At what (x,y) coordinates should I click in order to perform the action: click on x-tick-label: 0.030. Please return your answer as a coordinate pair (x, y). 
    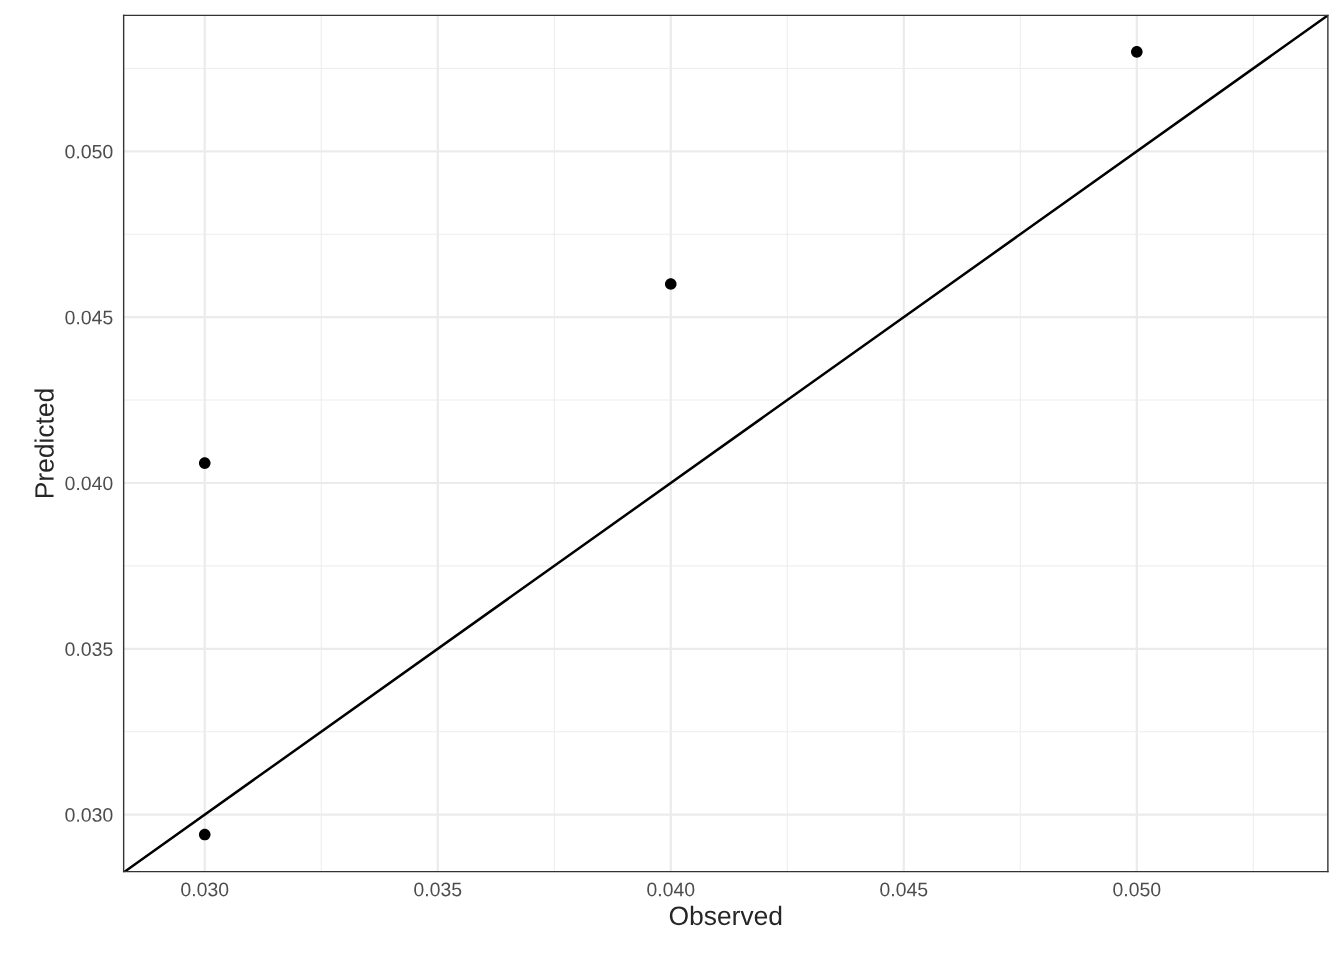
    Looking at the image, I should click on (205, 889).